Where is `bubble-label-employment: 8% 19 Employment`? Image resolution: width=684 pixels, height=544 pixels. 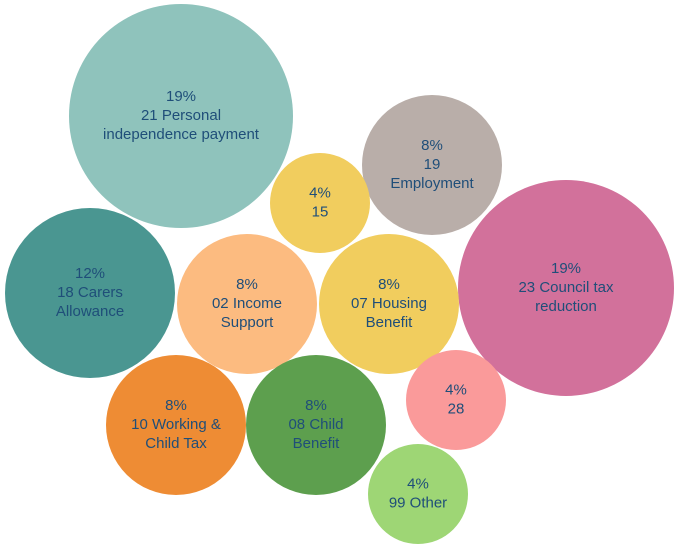 bubble-label-employment: 8% 19 Employment is located at coordinates (432, 164).